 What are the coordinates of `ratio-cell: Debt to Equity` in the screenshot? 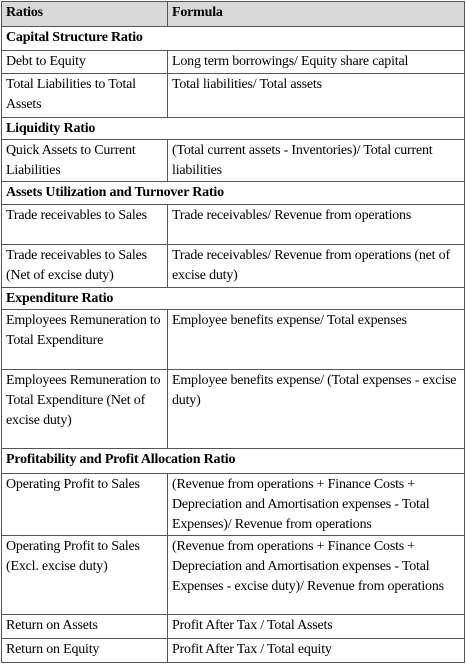 It's located at (84, 62).